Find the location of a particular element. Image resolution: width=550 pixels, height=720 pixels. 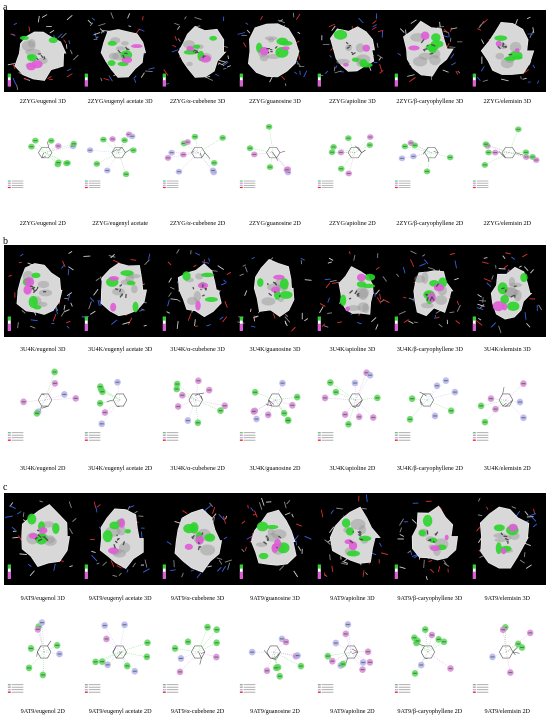

caption-3d: 3U4K/elemisin 3D is located at coordinates (507, 349).